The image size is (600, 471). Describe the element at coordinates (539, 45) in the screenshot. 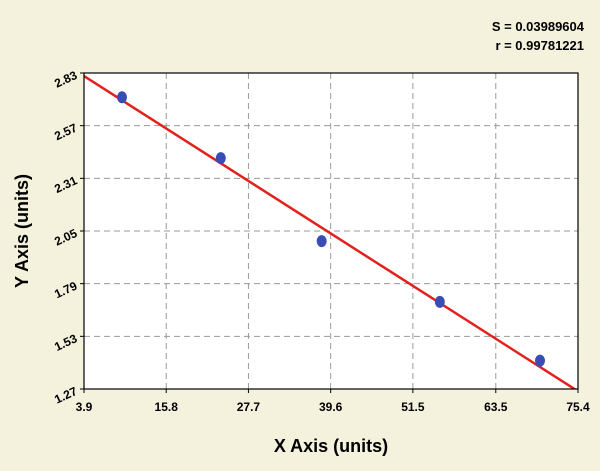

I see `annotation: r = 0.99781221` at that location.